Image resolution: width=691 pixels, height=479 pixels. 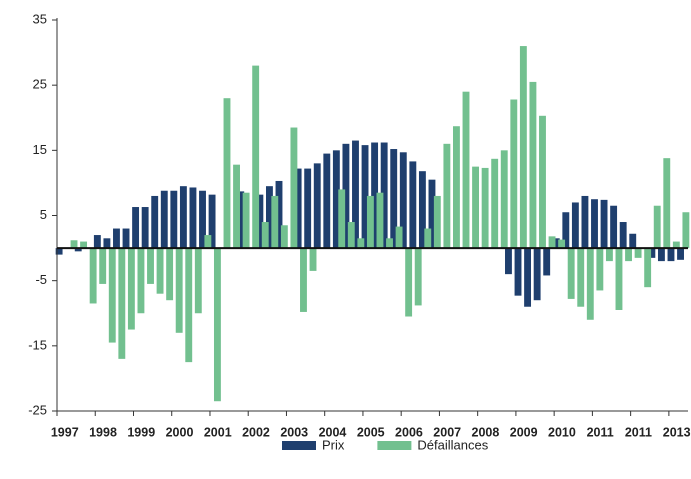 What do you see at coordinates (447, 432) in the screenshot?
I see `x-tick-label: 2007` at bounding box center [447, 432].